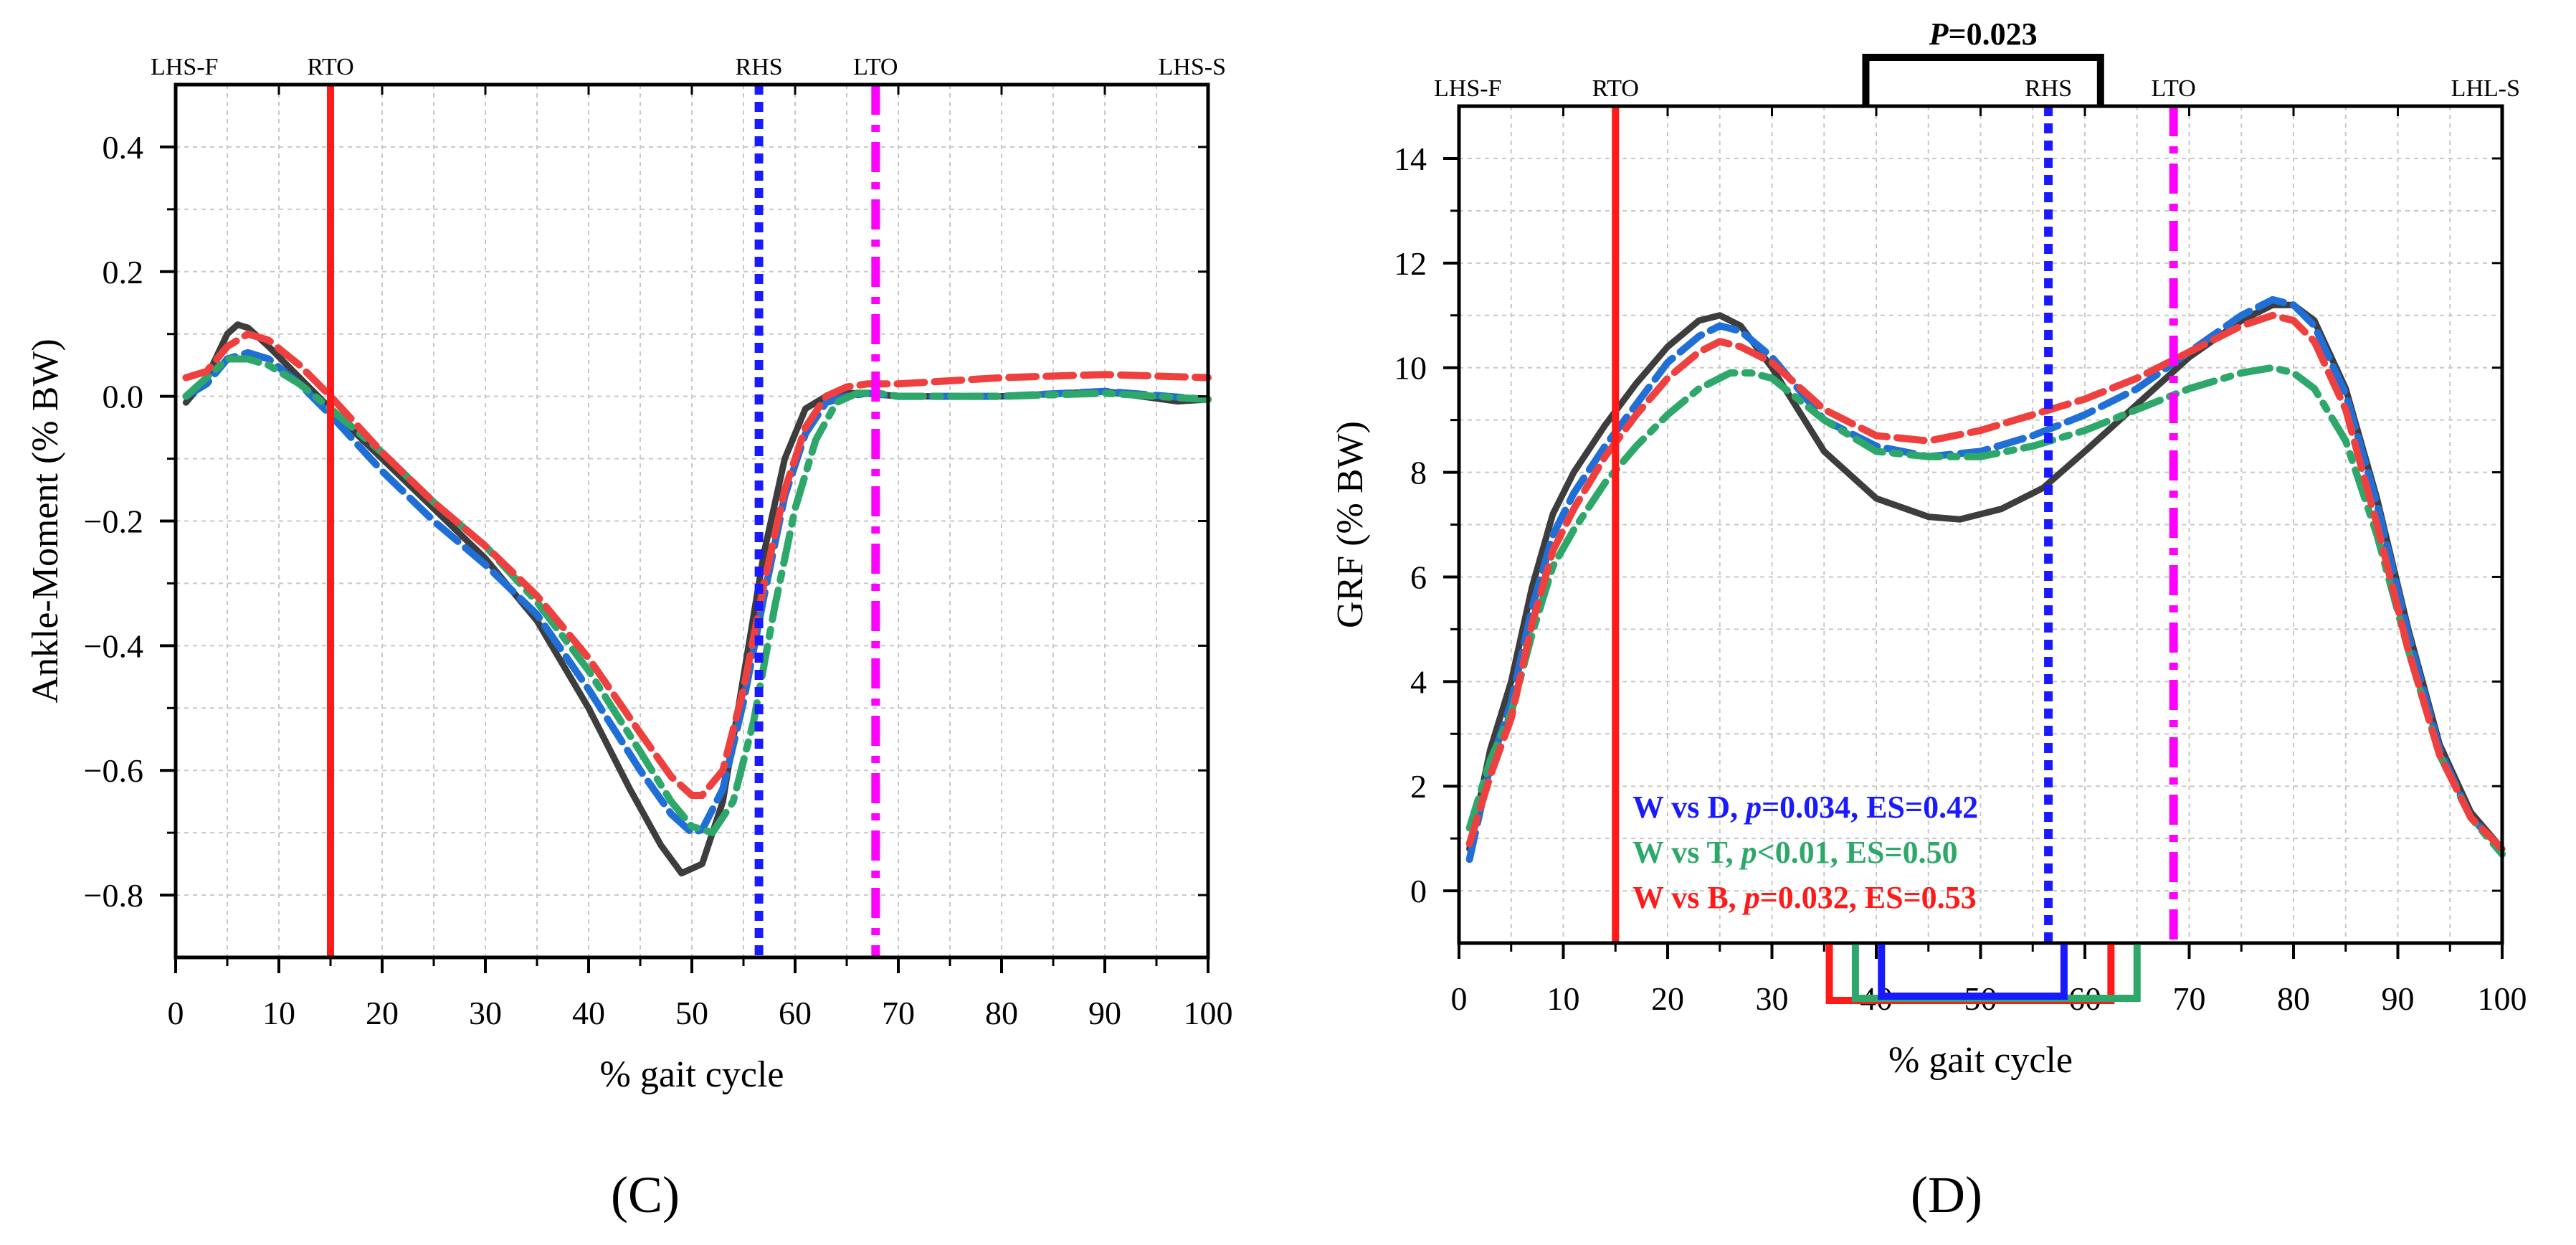  Describe the element at coordinates (1868, 898) in the screenshot. I see `stat-annotation-part: =0.032, ES=0.53` at that location.